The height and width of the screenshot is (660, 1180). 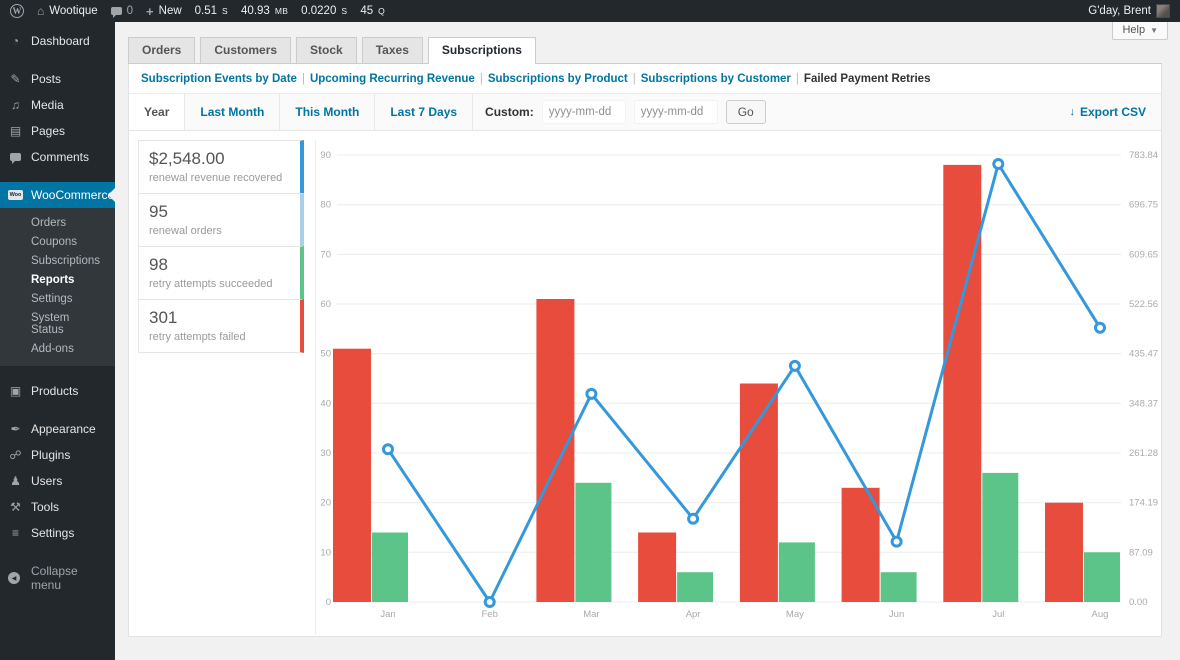 What do you see at coordinates (66, 260) in the screenshot?
I see `submenu-item-subscriptions: Subscriptions` at bounding box center [66, 260].